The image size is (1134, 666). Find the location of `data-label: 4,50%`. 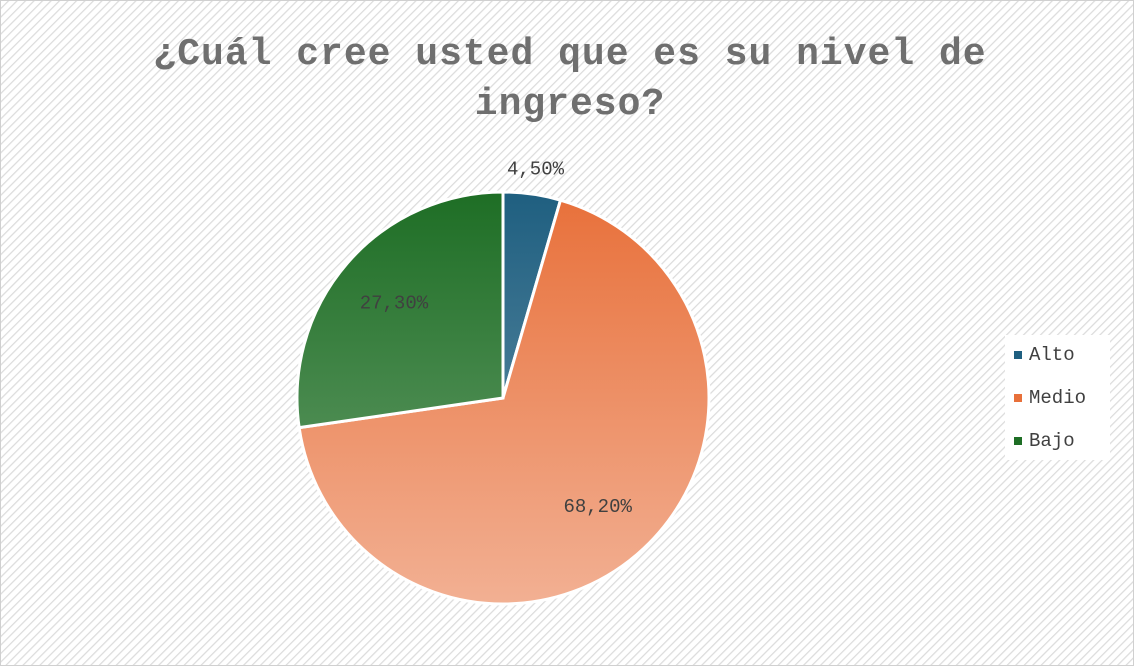

data-label: 4,50% is located at coordinates (536, 170).